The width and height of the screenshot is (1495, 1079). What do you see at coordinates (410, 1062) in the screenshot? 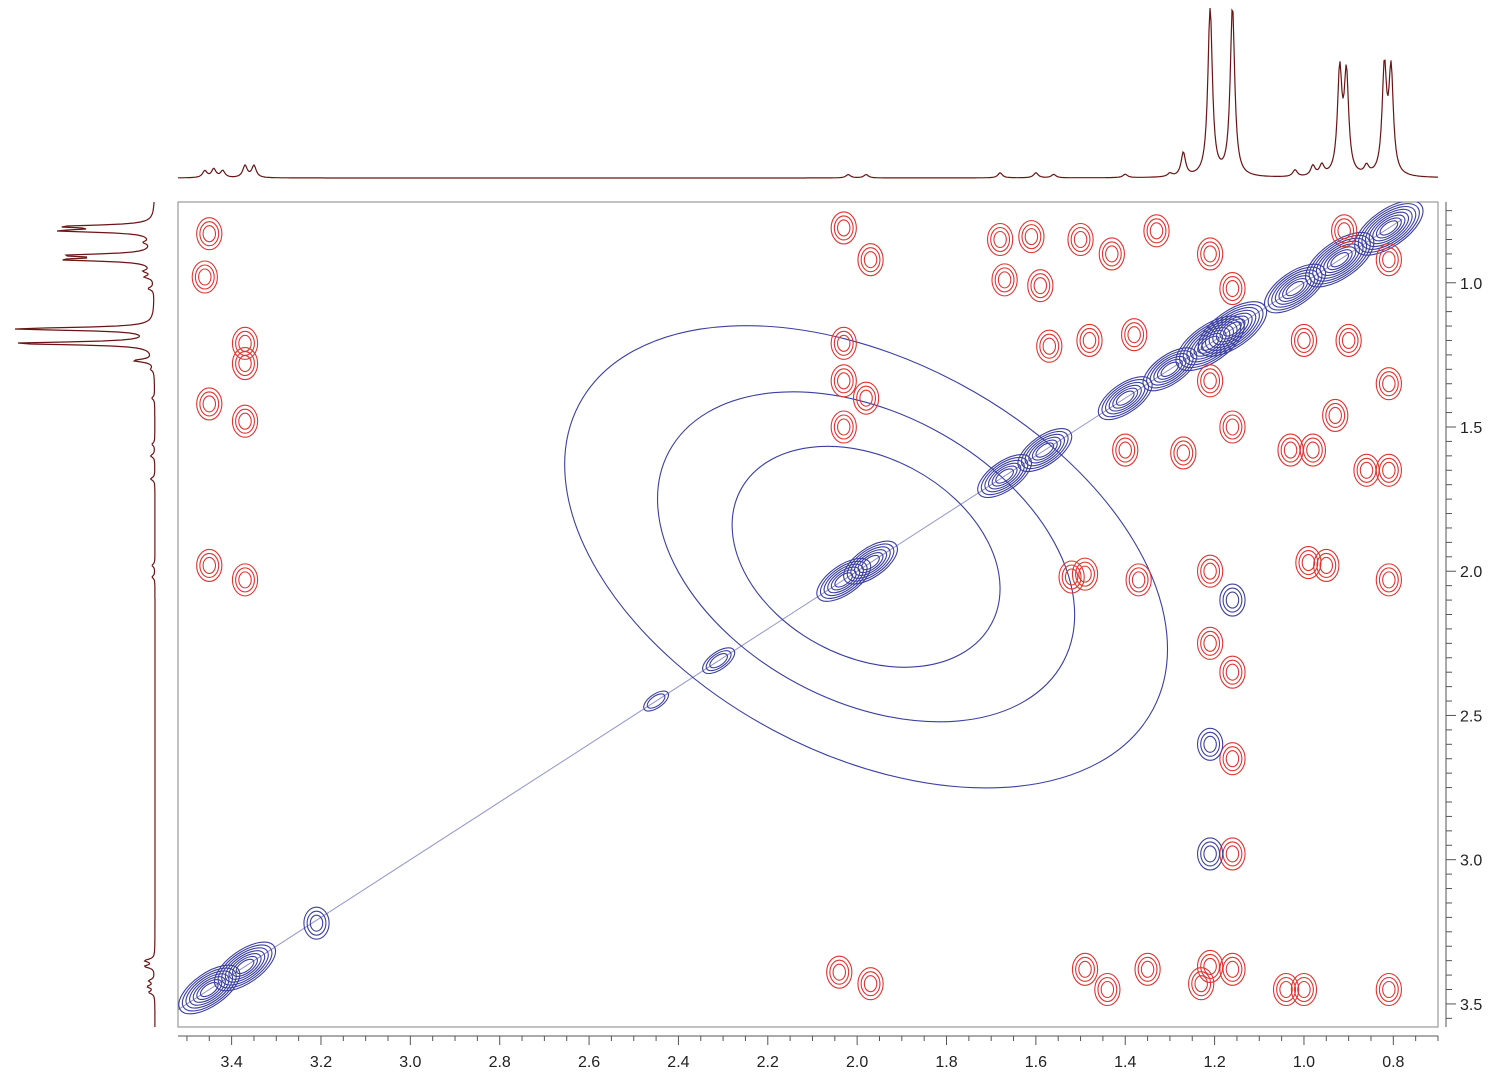
I see `x-tick-label: 3.0` at bounding box center [410, 1062].